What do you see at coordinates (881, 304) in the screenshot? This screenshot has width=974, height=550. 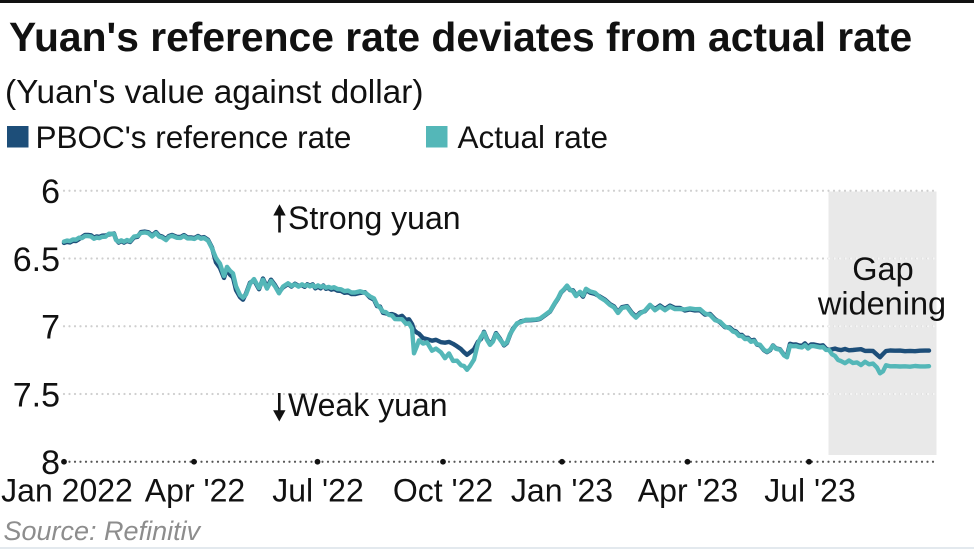 I see `svg-text: widening` at bounding box center [881, 304].